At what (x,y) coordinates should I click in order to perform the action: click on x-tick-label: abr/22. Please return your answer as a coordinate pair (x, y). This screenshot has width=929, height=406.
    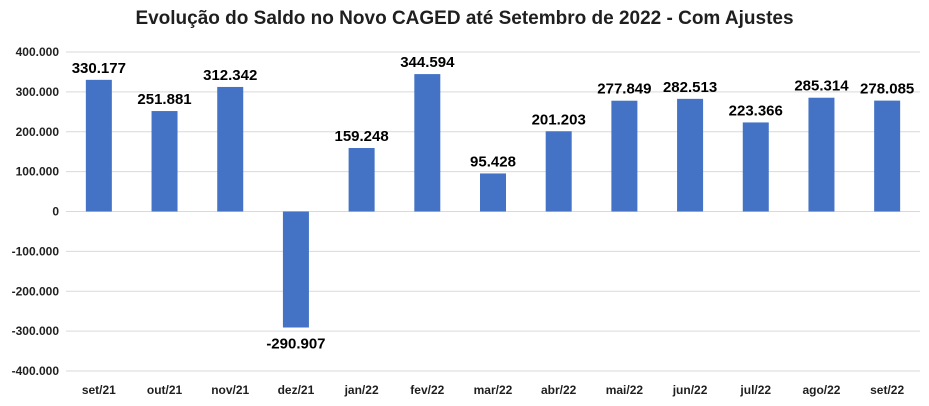
    Looking at the image, I should click on (559, 390).